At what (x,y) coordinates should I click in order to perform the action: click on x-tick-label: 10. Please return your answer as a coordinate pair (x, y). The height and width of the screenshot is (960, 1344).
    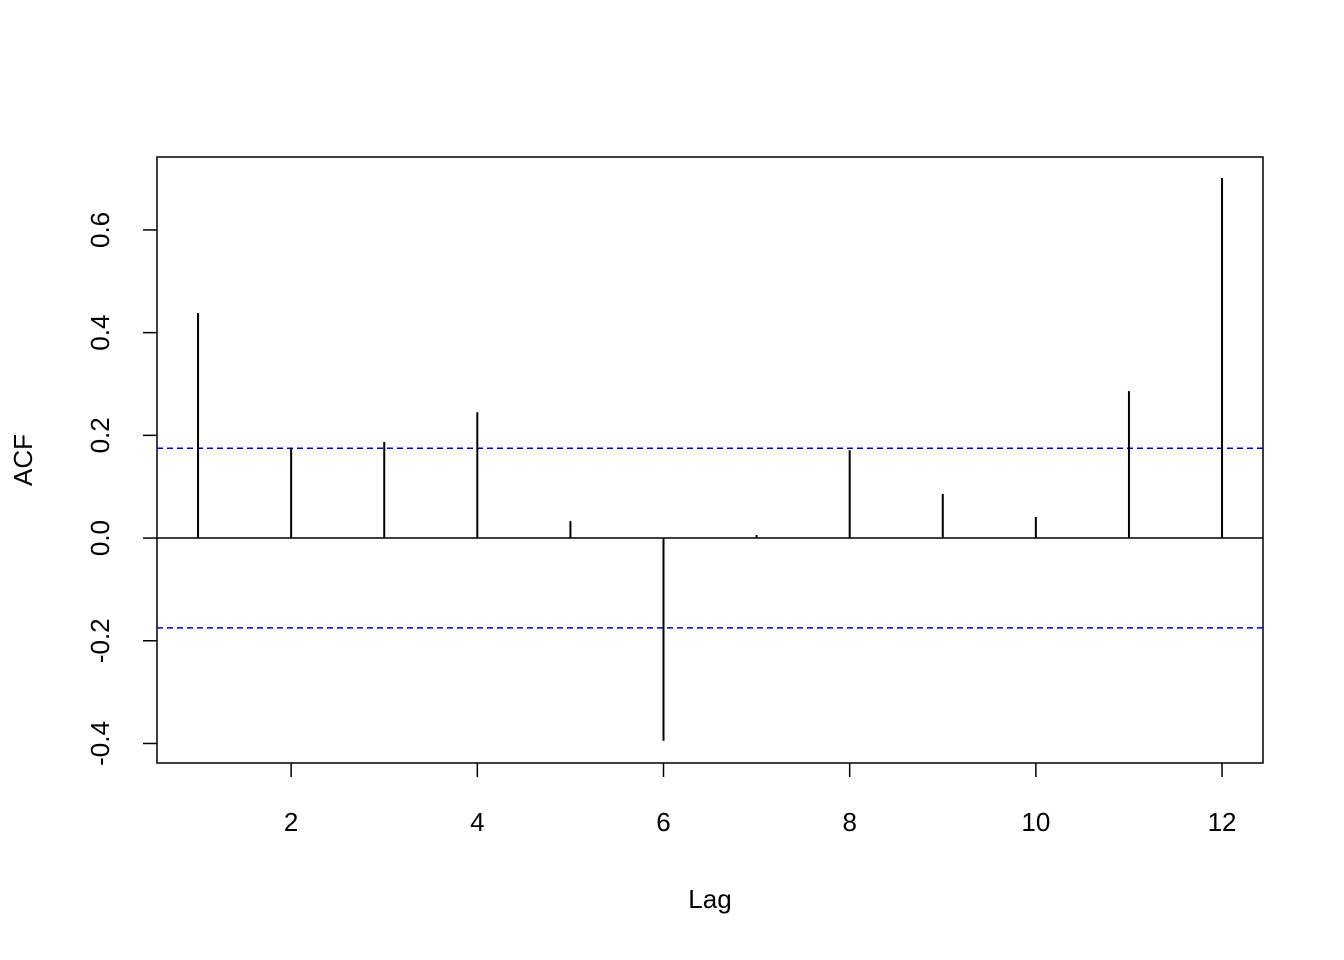
    Looking at the image, I should click on (1035, 822).